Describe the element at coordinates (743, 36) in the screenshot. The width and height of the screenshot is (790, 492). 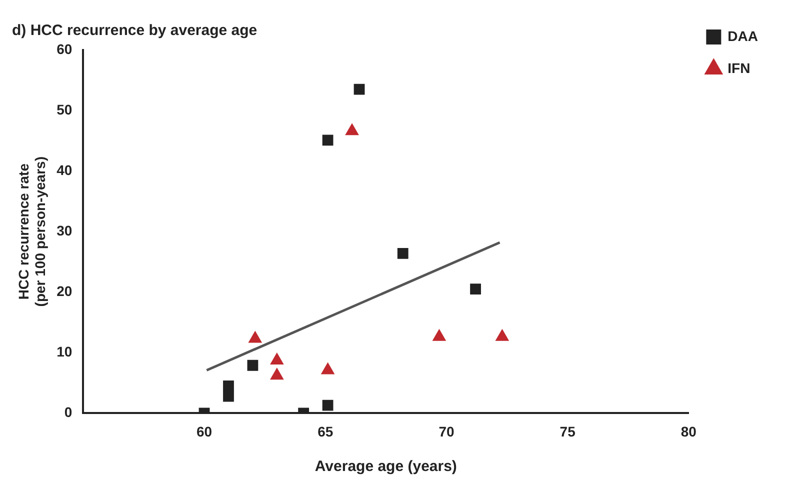
I see `legend-label: DAA` at that location.